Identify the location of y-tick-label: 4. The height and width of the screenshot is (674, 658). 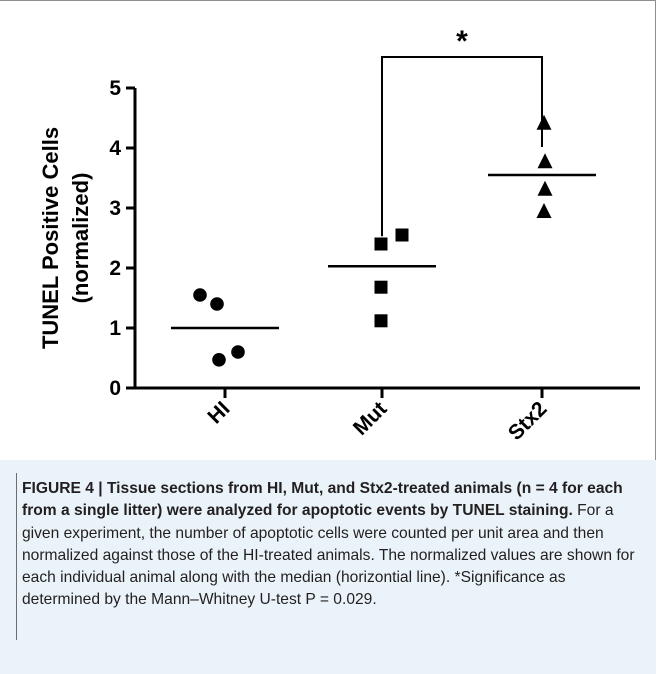
(115, 148).